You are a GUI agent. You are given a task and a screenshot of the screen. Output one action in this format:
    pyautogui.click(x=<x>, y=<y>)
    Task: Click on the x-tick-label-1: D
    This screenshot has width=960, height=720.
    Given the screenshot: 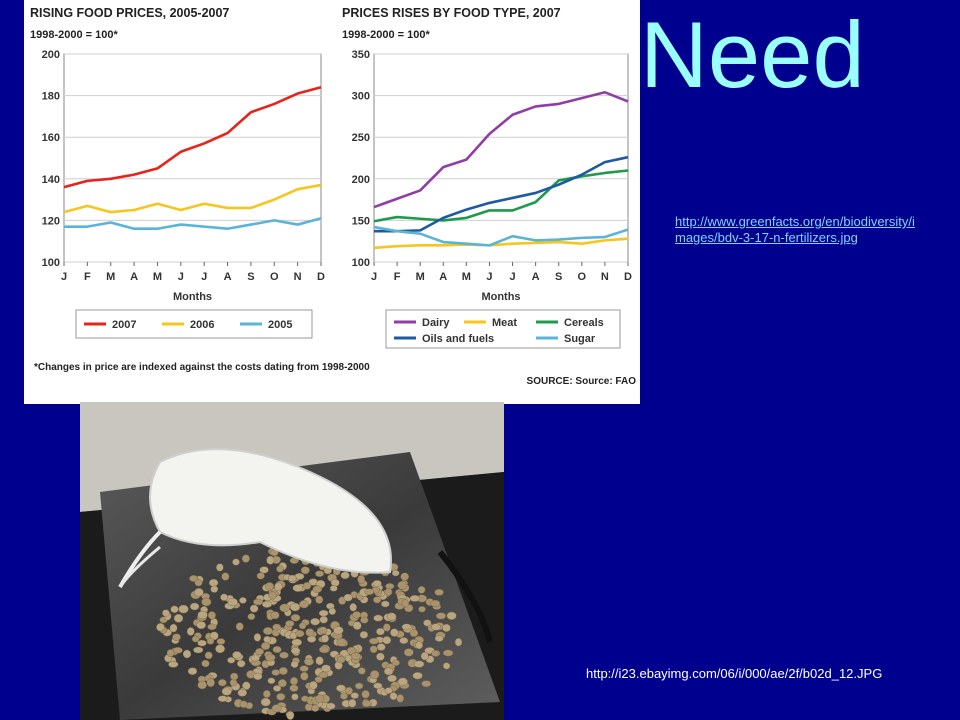 What is the action you would take?
    pyautogui.click(x=628, y=277)
    